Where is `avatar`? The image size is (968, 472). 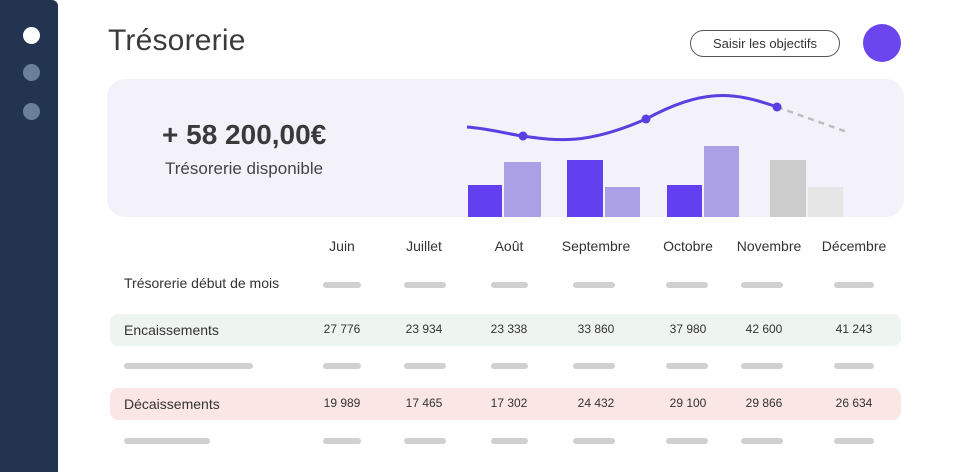
avatar is located at coordinates (882, 43).